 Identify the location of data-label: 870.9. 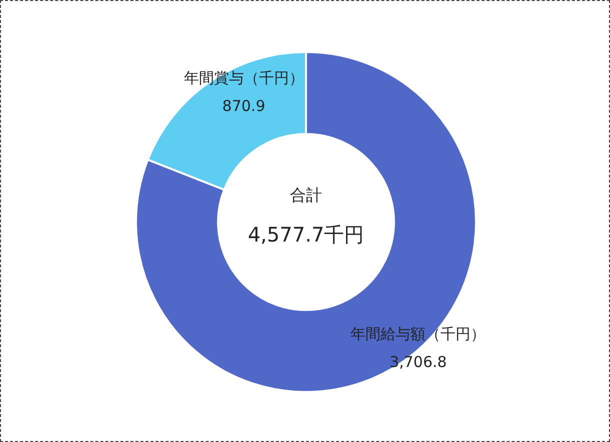
(244, 105).